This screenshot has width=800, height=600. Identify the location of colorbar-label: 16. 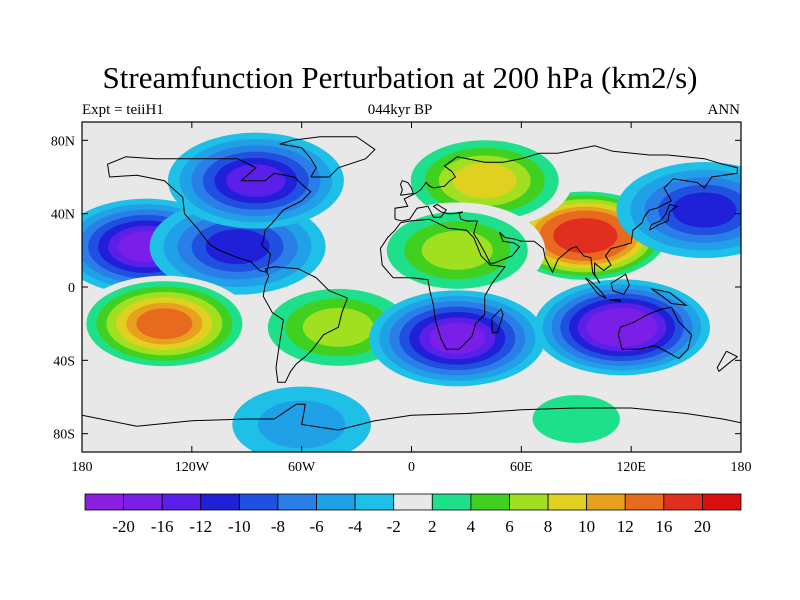
(663, 526).